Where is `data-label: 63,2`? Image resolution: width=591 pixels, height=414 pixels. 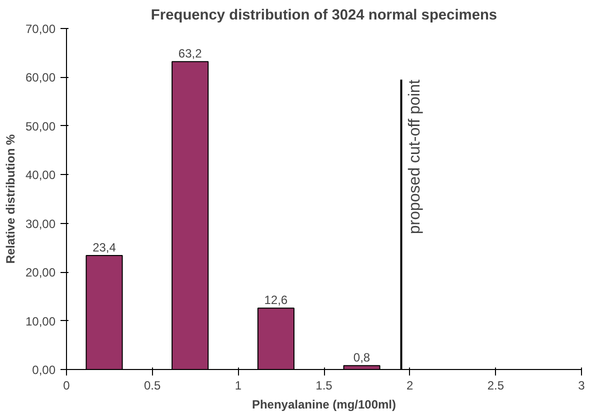
data-label: 63,2 is located at coordinates (190, 53).